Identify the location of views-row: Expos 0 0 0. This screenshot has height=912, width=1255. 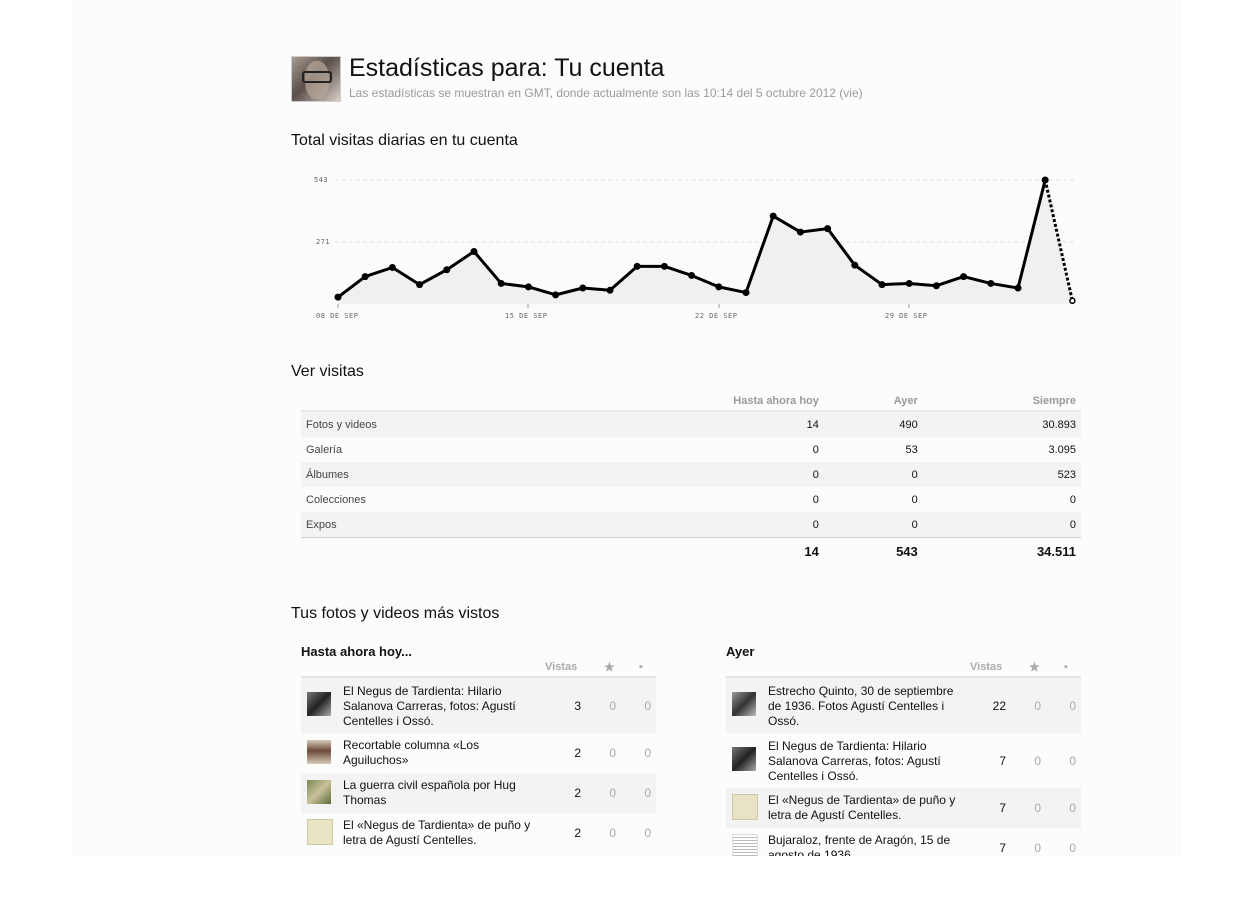
(691, 525).